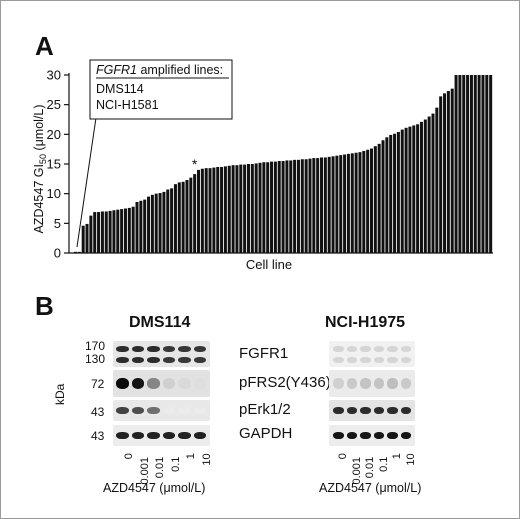 Image resolution: width=520 pixels, height=519 pixels. I want to click on nci-h1975-xlabel: AZD4547 (μmol/L), so click(370, 488).